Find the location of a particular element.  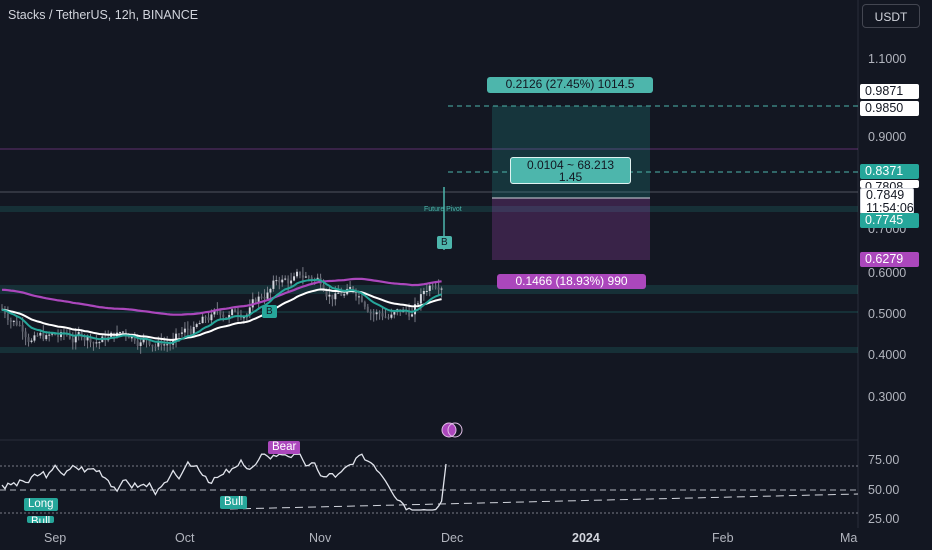

zone-band is located at coordinates (429, 209).